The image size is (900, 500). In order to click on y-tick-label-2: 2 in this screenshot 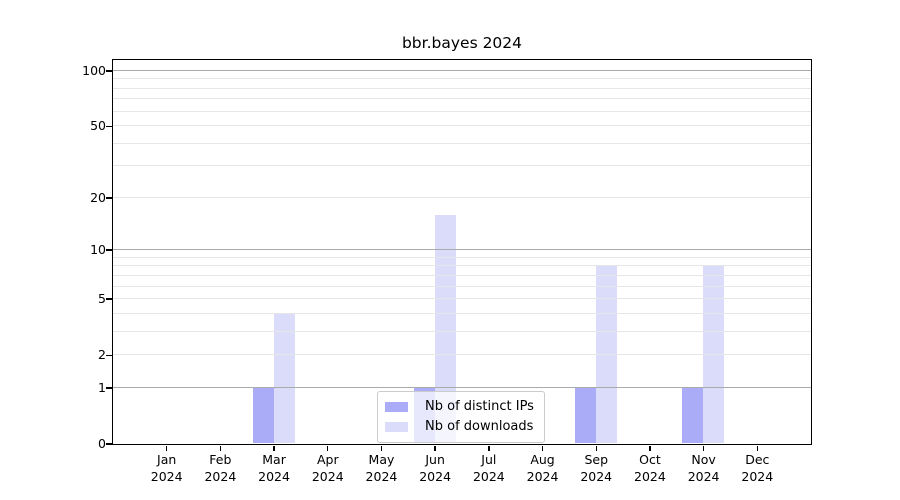, I will do `click(102, 355)`.